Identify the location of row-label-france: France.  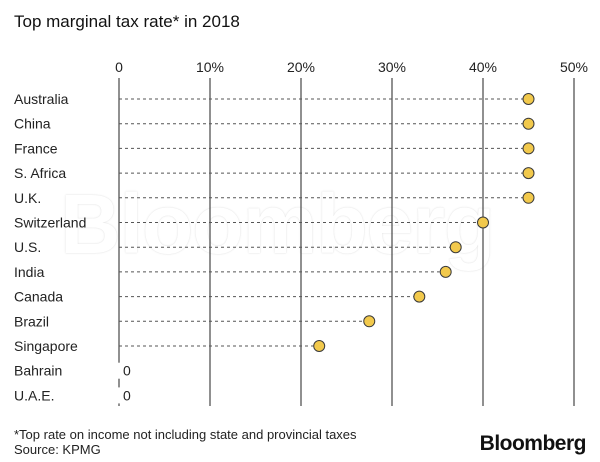
(36, 148).